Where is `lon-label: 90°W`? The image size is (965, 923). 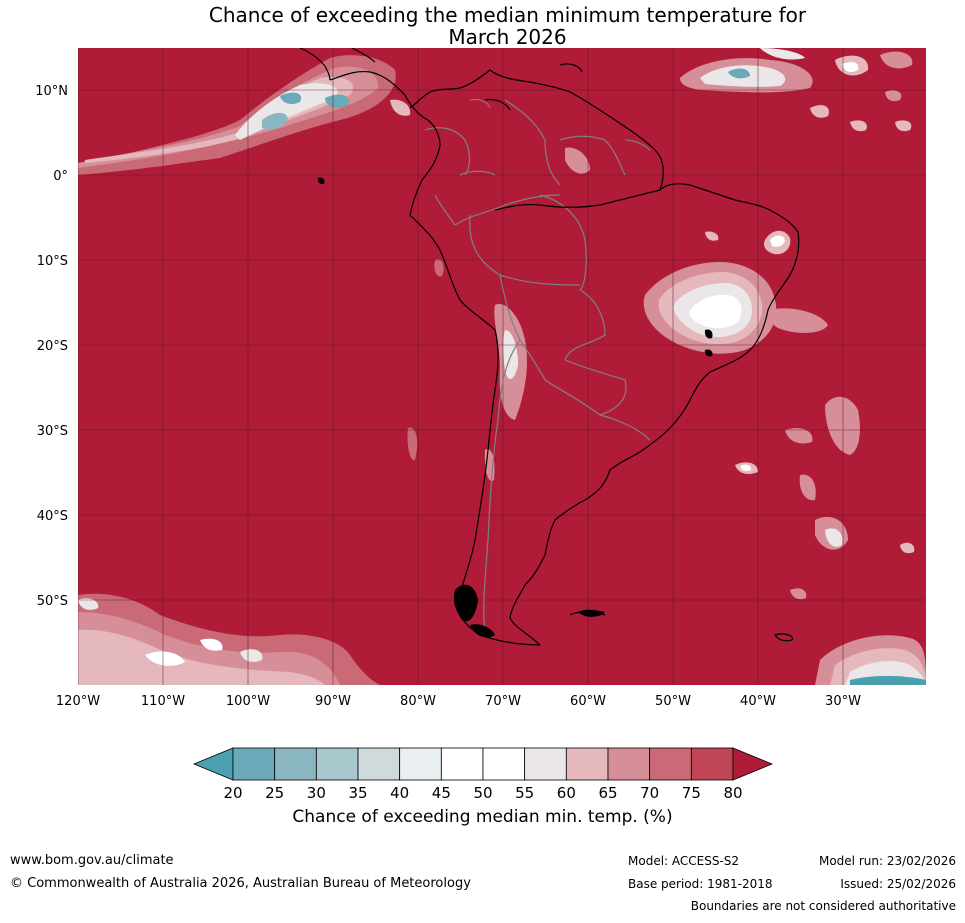
lon-label: 90°W is located at coordinates (333, 701).